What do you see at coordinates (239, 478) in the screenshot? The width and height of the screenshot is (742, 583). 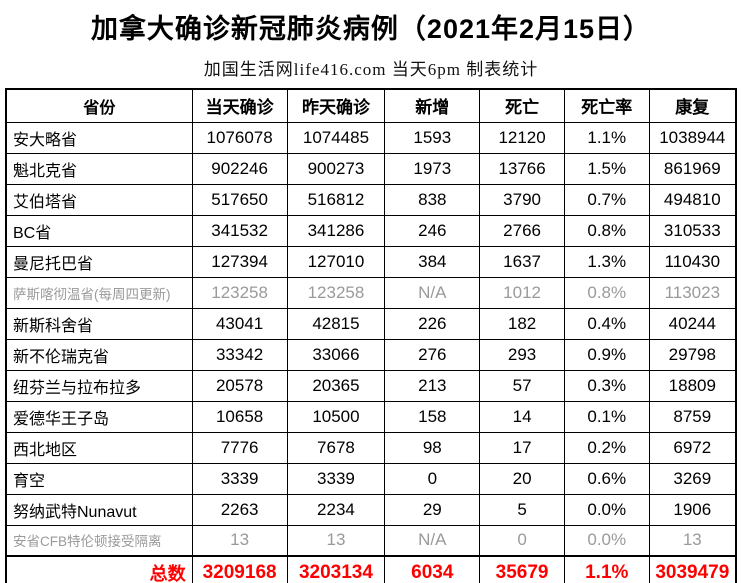 I see `cell-today-confirmed: 3339` at bounding box center [239, 478].